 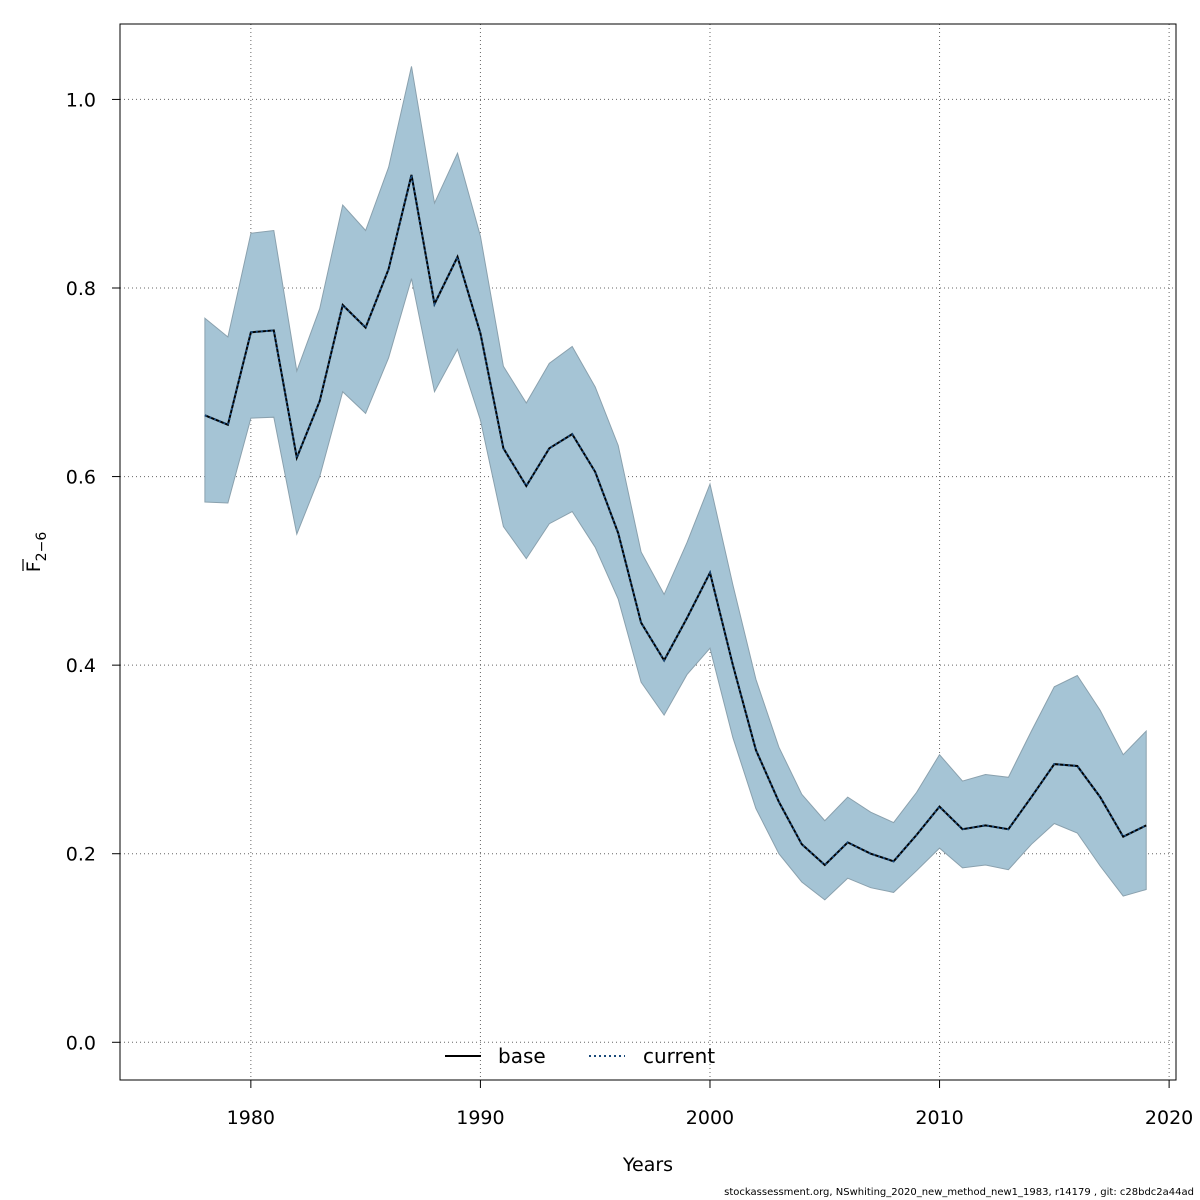 I want to click on x-tick-label: 1980, so click(x=251, y=1118).